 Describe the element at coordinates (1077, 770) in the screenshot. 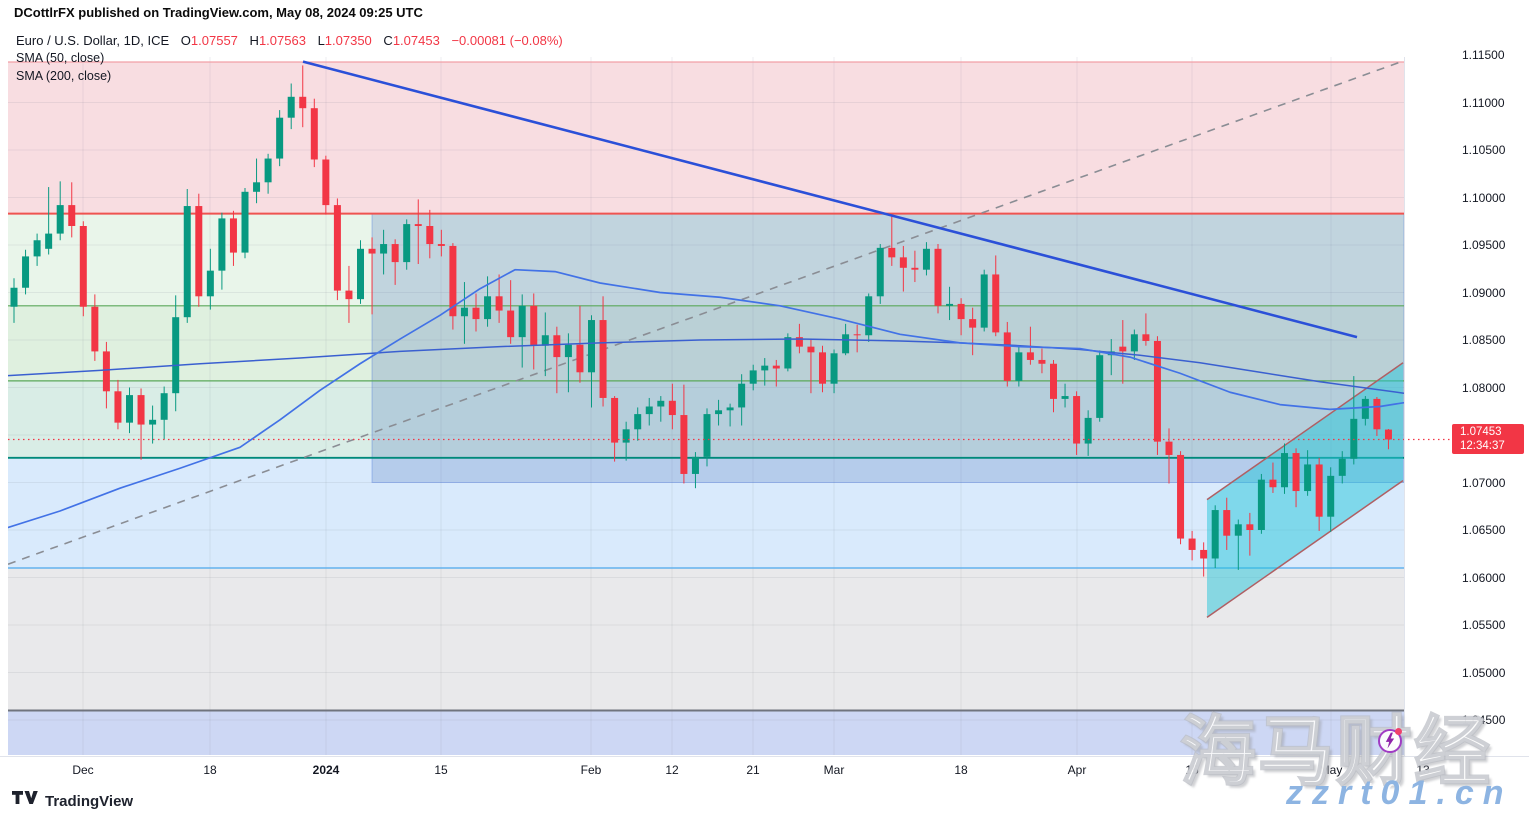

I see `time-tick-label: Apr` at that location.